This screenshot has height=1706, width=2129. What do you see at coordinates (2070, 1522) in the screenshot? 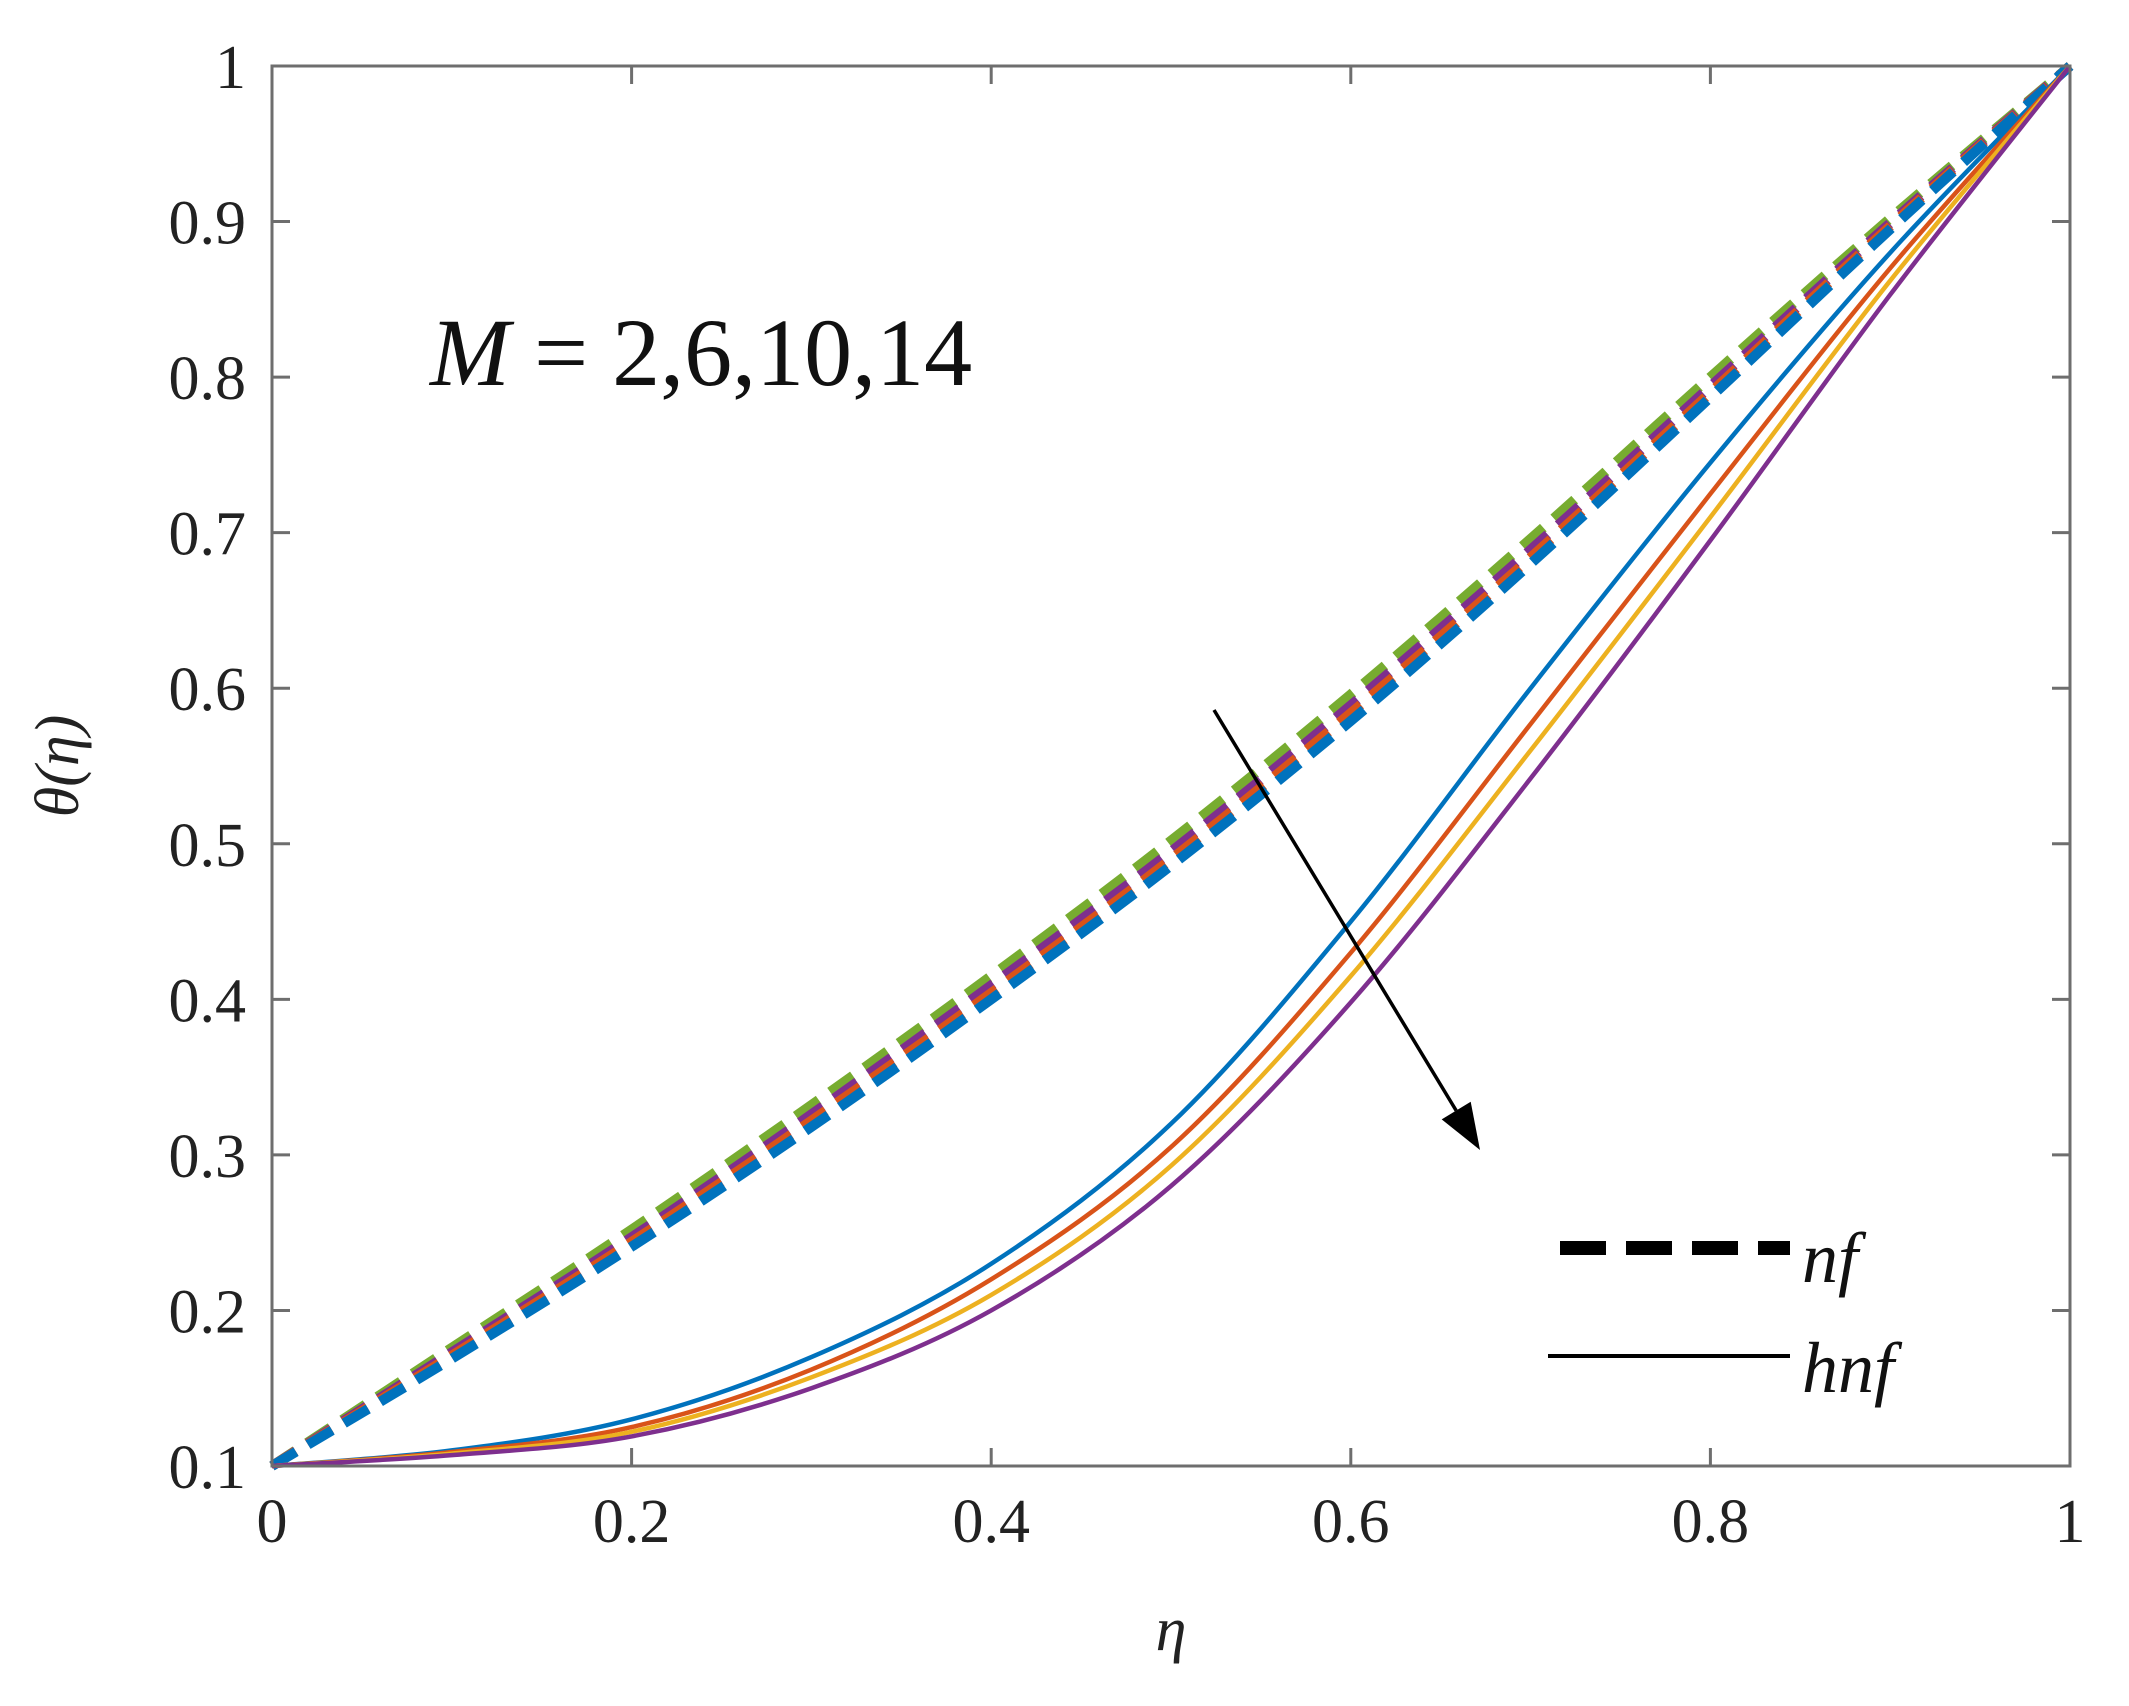
I see `x-tick-label-5: 1` at bounding box center [2070, 1522].